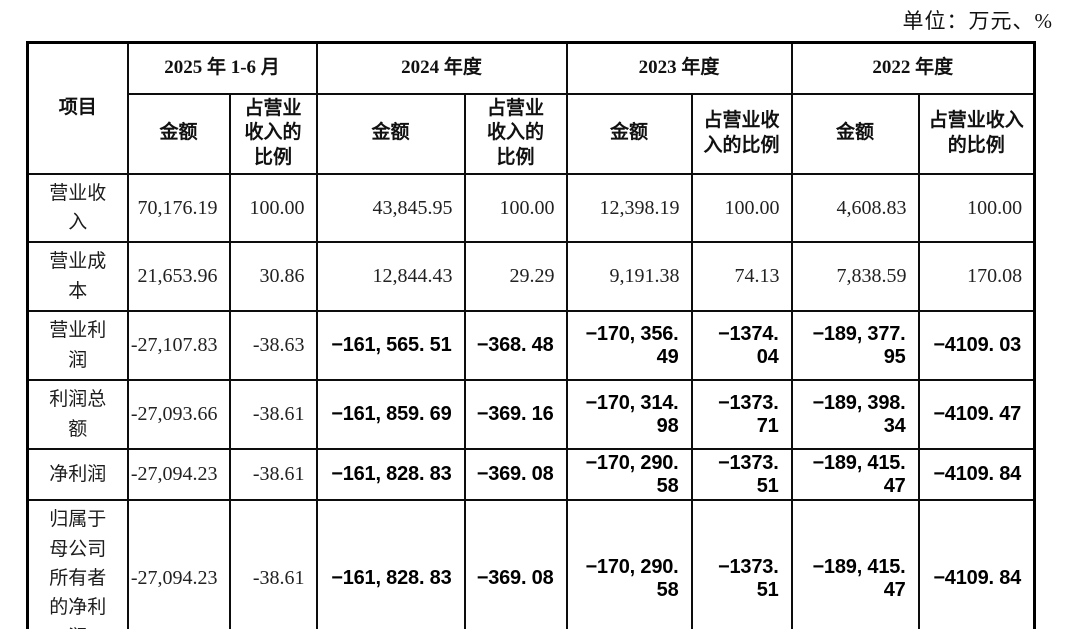 The width and height of the screenshot is (1080, 629). What do you see at coordinates (741, 133) in the screenshot?
I see `header-ratio-2023: 占营业收 入的比例` at bounding box center [741, 133].